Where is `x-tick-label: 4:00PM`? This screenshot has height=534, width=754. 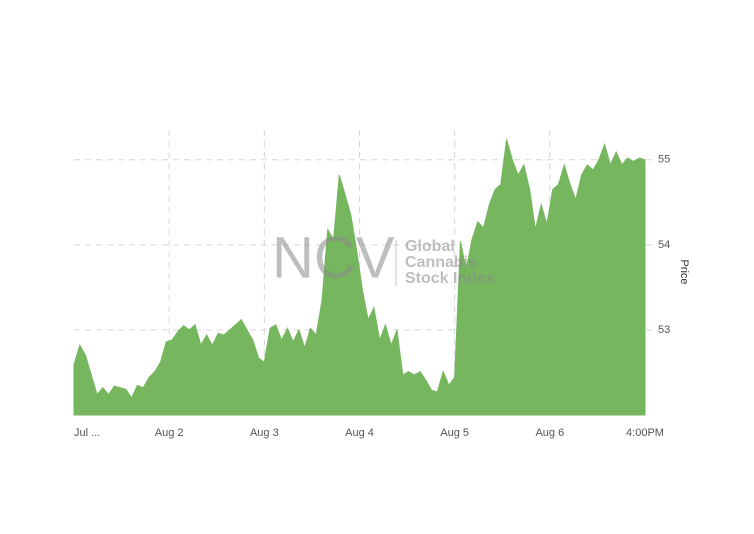 x-tick-label: 4:00PM is located at coordinates (645, 433).